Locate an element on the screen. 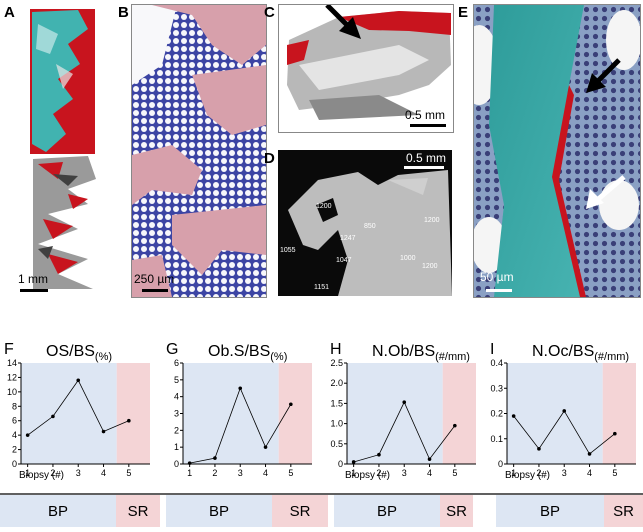 This screenshot has height=532, width=643. panel-d-letter: D is located at coordinates (269, 158).